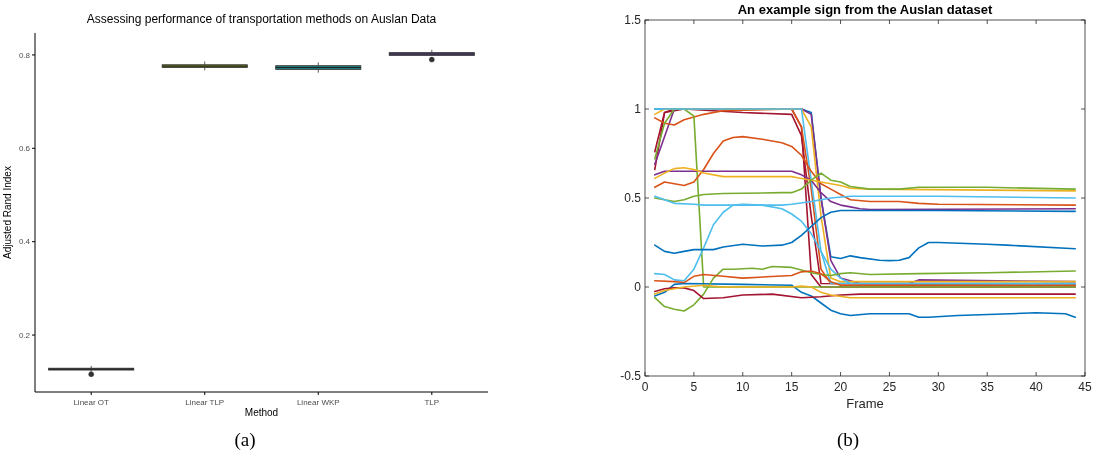 The width and height of the screenshot is (1095, 461). I want to click on text: (b), so click(848, 440).